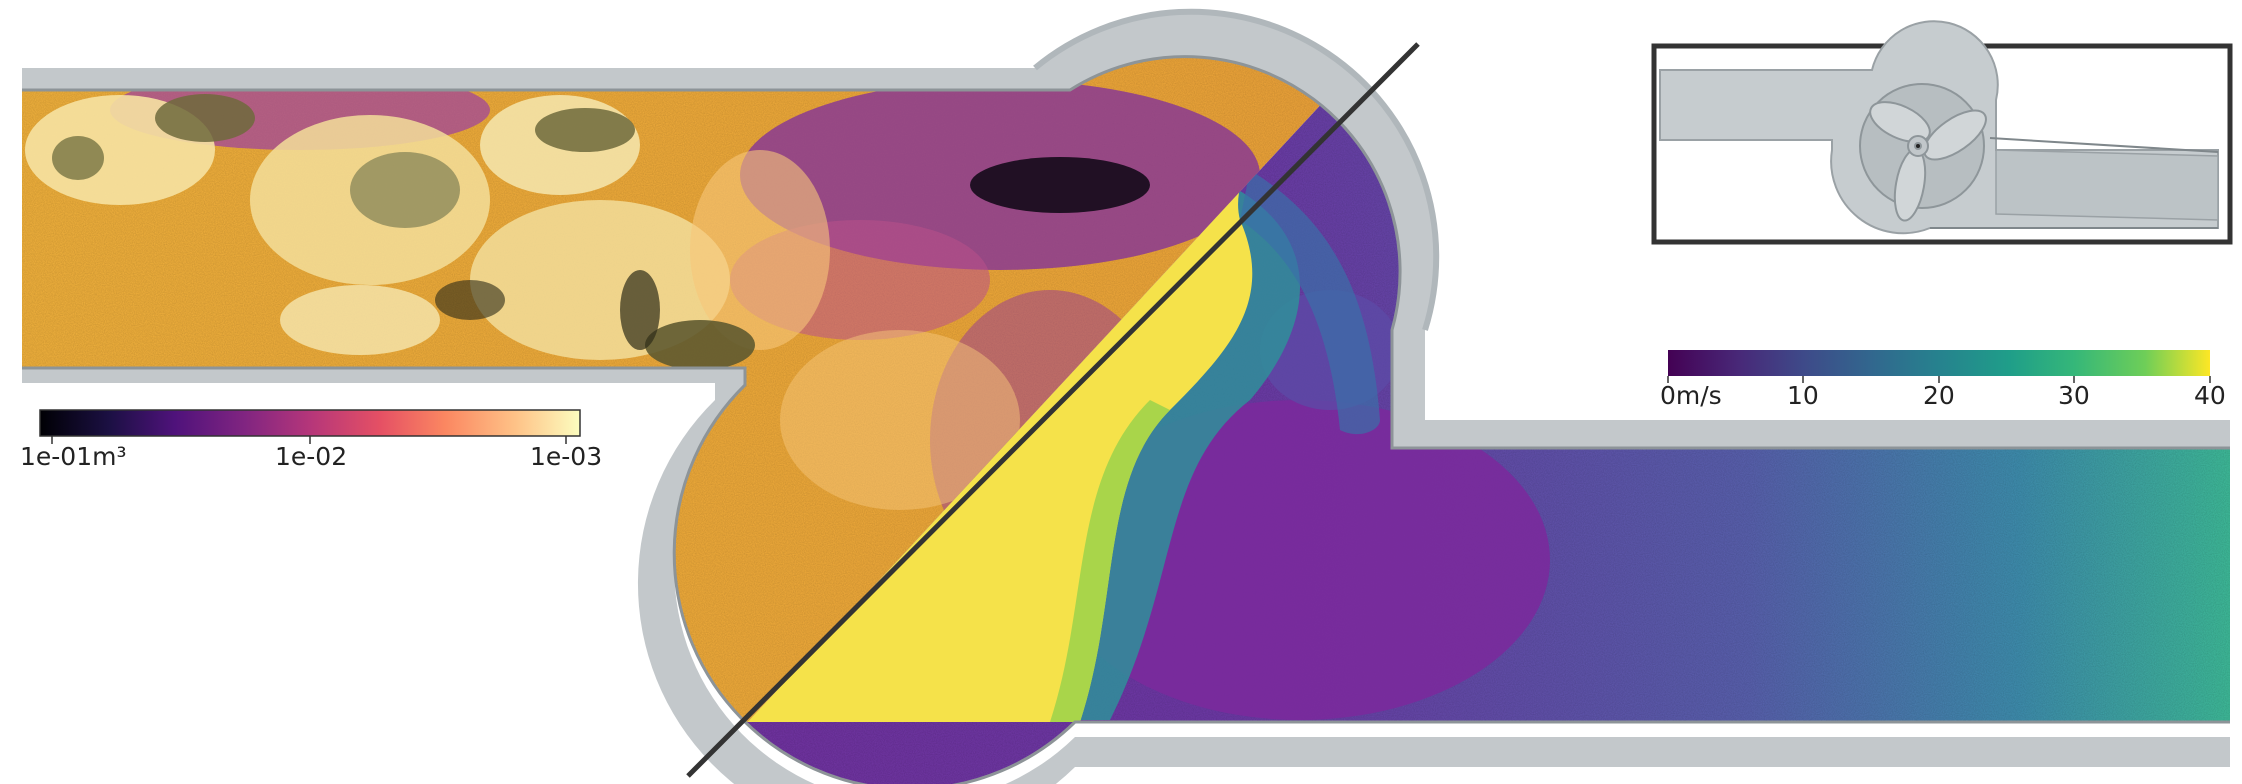 Image resolution: width=2242 pixels, height=784 pixels. I want to click on propeller-icon, so click(1928, 161).